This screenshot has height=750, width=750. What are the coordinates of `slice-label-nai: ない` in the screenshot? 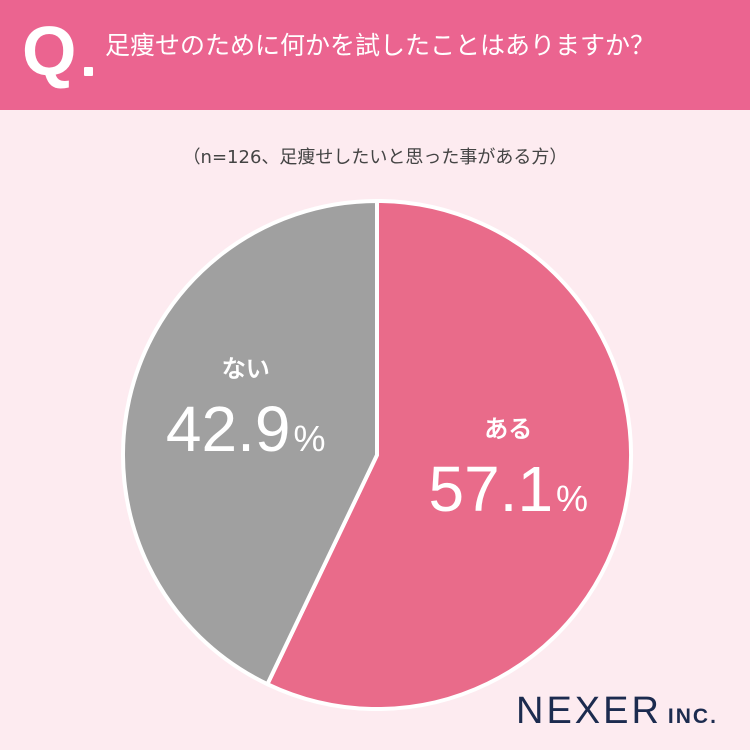 It's located at (246, 369).